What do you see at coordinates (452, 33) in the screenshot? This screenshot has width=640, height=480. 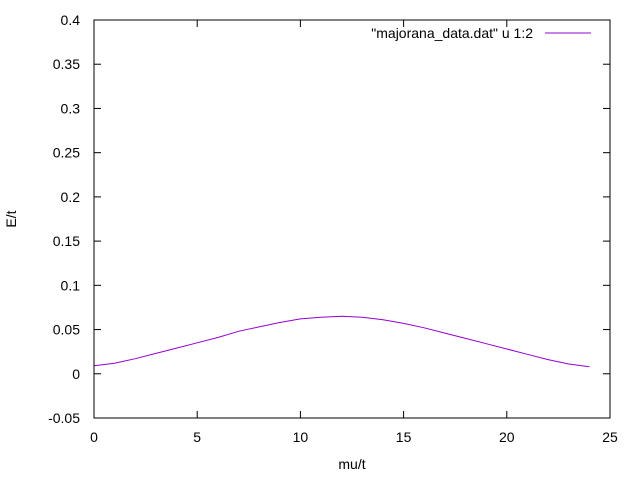 I see `legend-label: "majorana_data.dat" u 1:2` at bounding box center [452, 33].